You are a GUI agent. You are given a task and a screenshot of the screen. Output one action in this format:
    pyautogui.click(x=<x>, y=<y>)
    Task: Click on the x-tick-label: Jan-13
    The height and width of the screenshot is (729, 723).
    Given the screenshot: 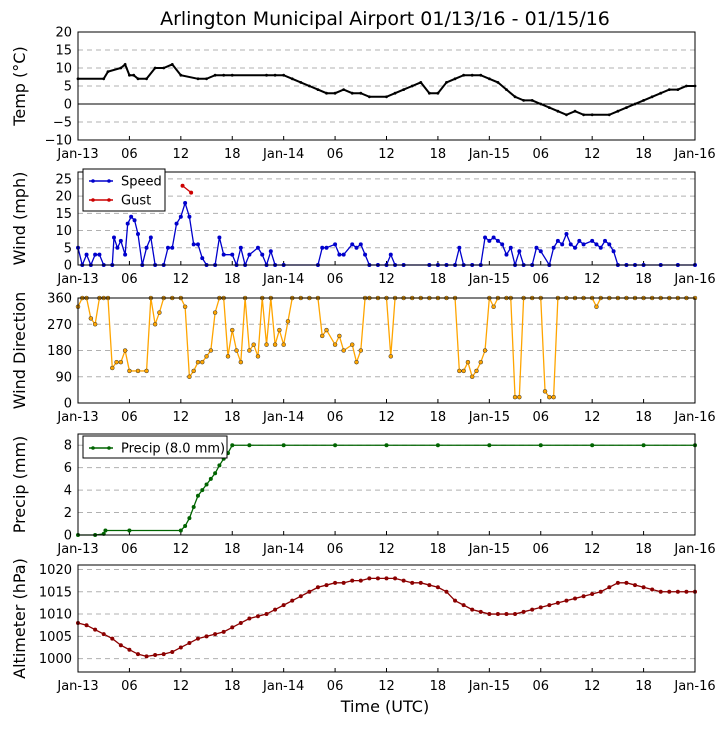 What is the action you would take?
    pyautogui.click(x=77, y=686)
    